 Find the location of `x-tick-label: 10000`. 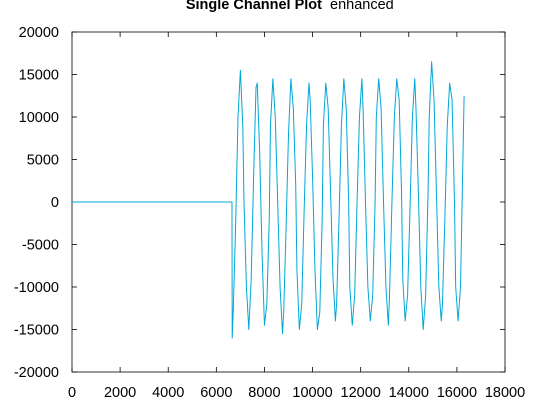

x-tick-label: 10000 is located at coordinates (312, 393).